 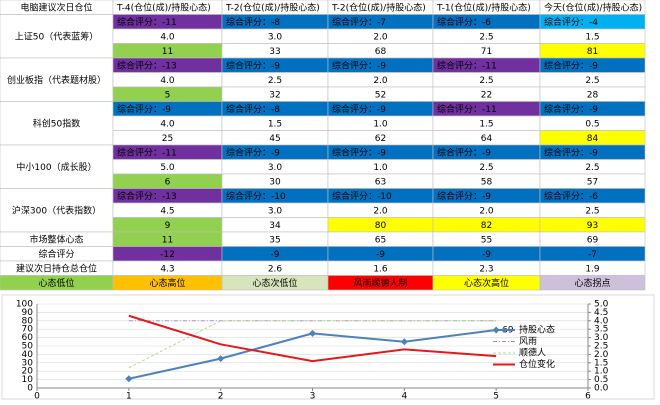 What do you see at coordinates (380, 168) in the screenshot?
I see `position-cell: 1.0` at bounding box center [380, 168].